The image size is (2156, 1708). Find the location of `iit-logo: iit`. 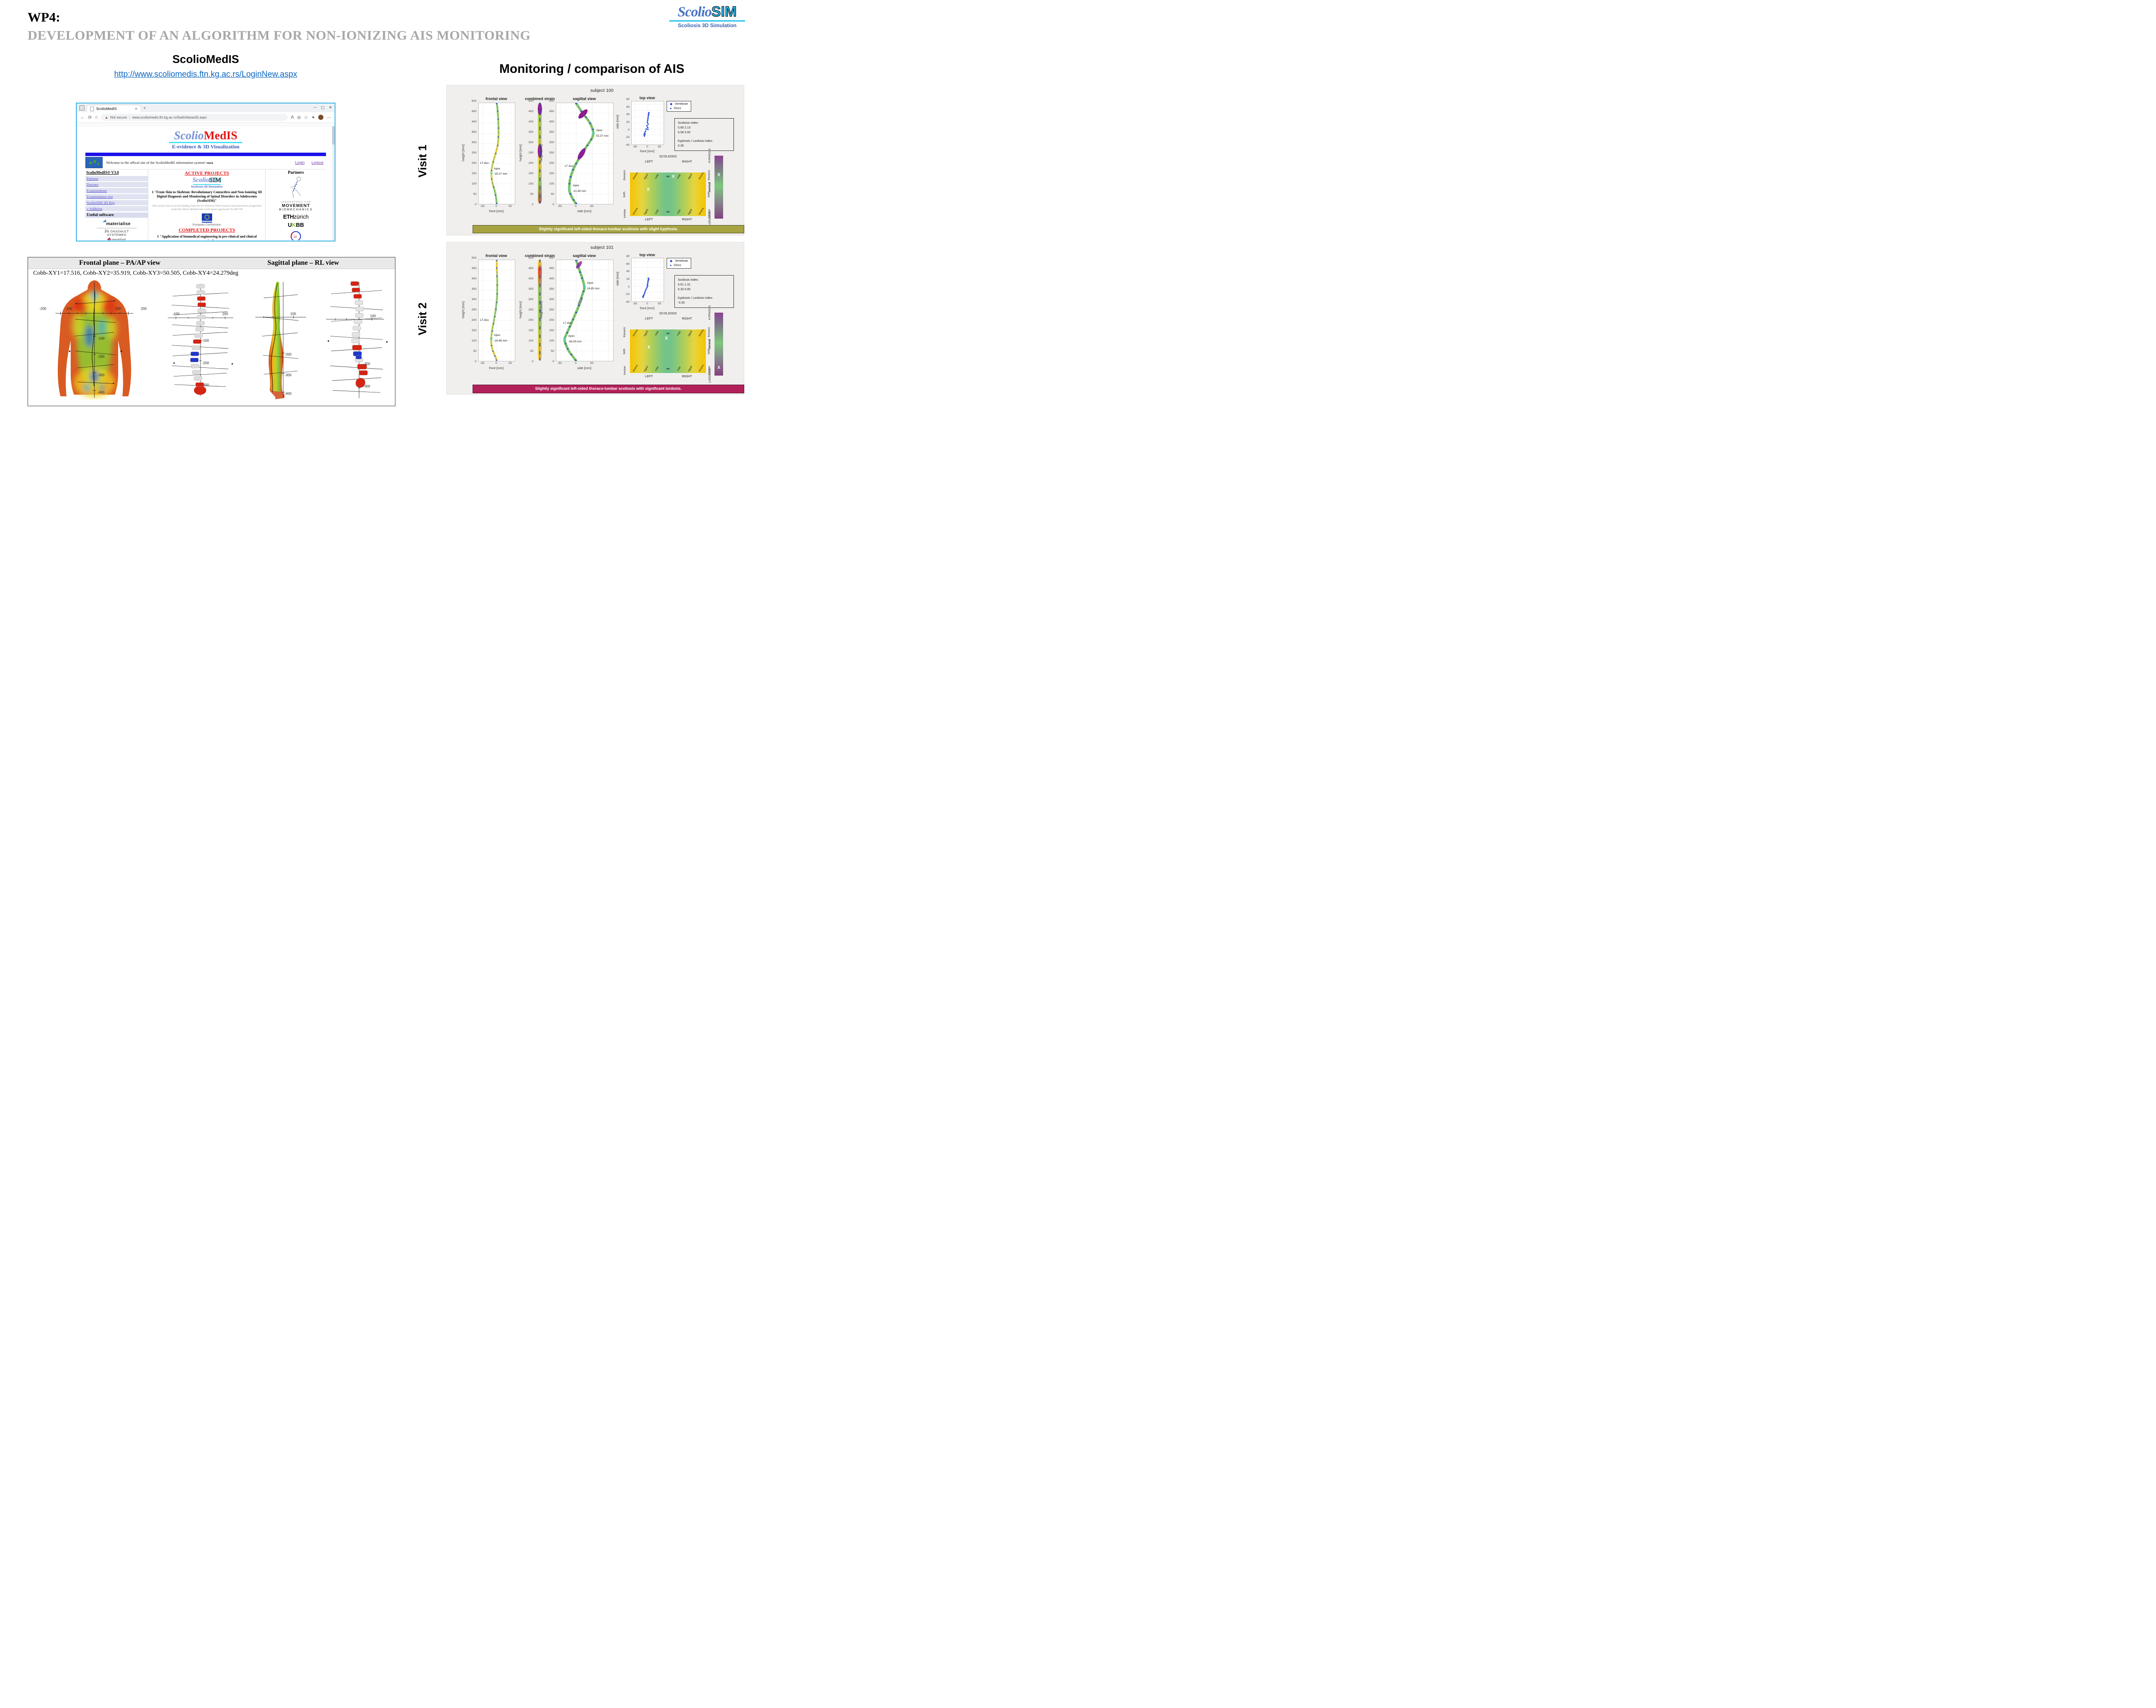

iit-logo: iit is located at coordinates (296, 235).